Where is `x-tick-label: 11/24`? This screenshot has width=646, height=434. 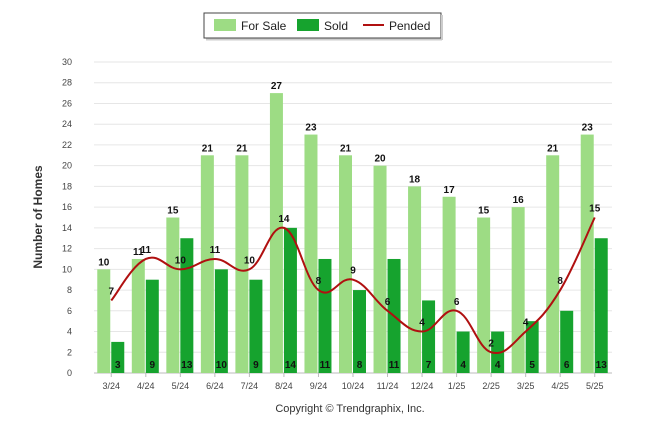 x-tick-label: 11/24 is located at coordinates (388, 386).